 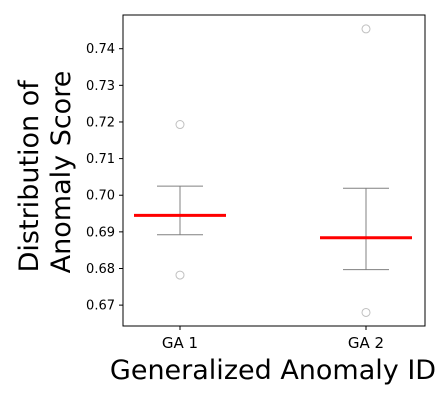 I want to click on y-tick-label: 0.69, so click(x=100, y=232).